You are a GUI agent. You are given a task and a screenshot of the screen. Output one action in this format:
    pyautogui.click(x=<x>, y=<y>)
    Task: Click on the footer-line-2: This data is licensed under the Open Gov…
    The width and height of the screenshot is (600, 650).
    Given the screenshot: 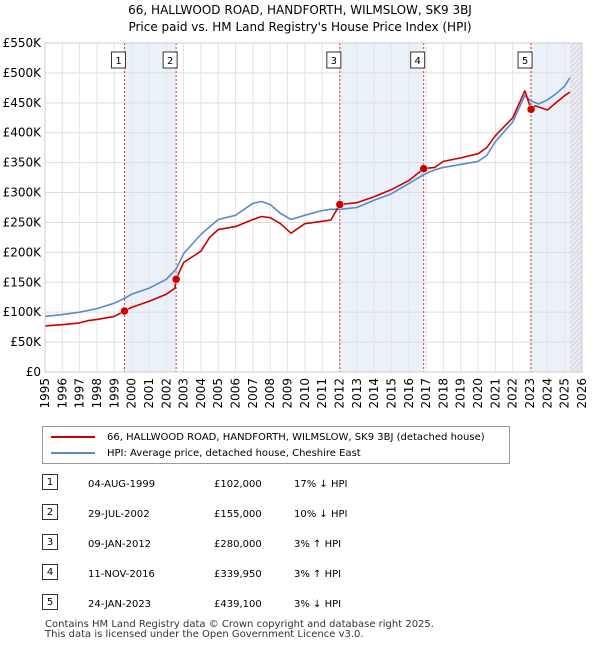 What is the action you would take?
    pyautogui.click(x=204, y=634)
    